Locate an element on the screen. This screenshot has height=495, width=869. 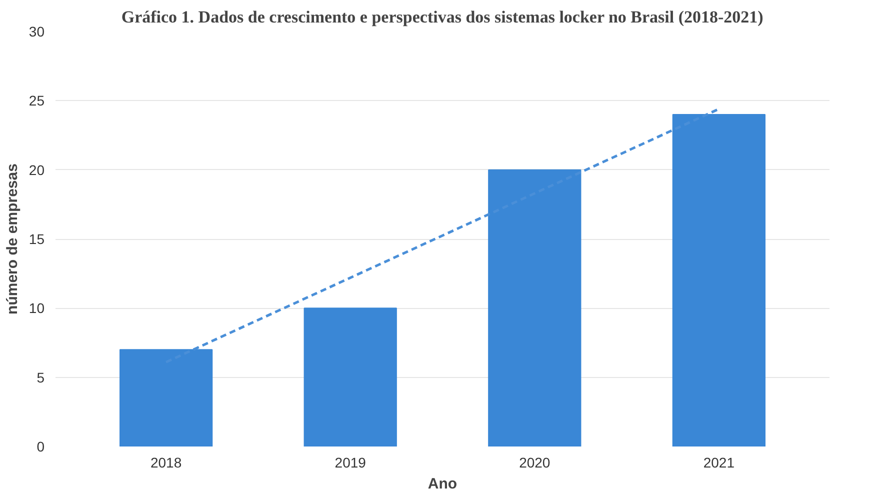
y-tick-label: 15 is located at coordinates (36, 239).